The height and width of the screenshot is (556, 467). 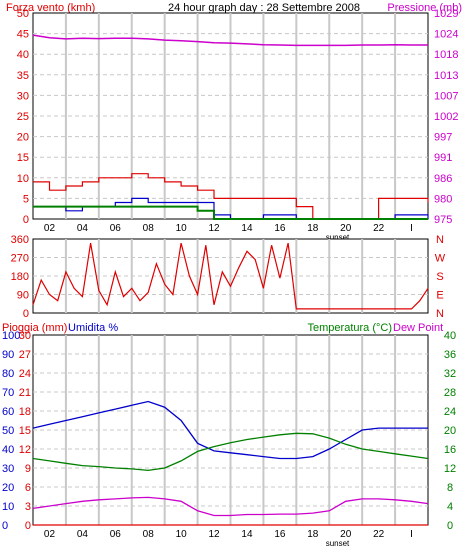 What do you see at coordinates (450, 450) in the screenshot?
I see `temperature-axis-tick: 16` at bounding box center [450, 450].